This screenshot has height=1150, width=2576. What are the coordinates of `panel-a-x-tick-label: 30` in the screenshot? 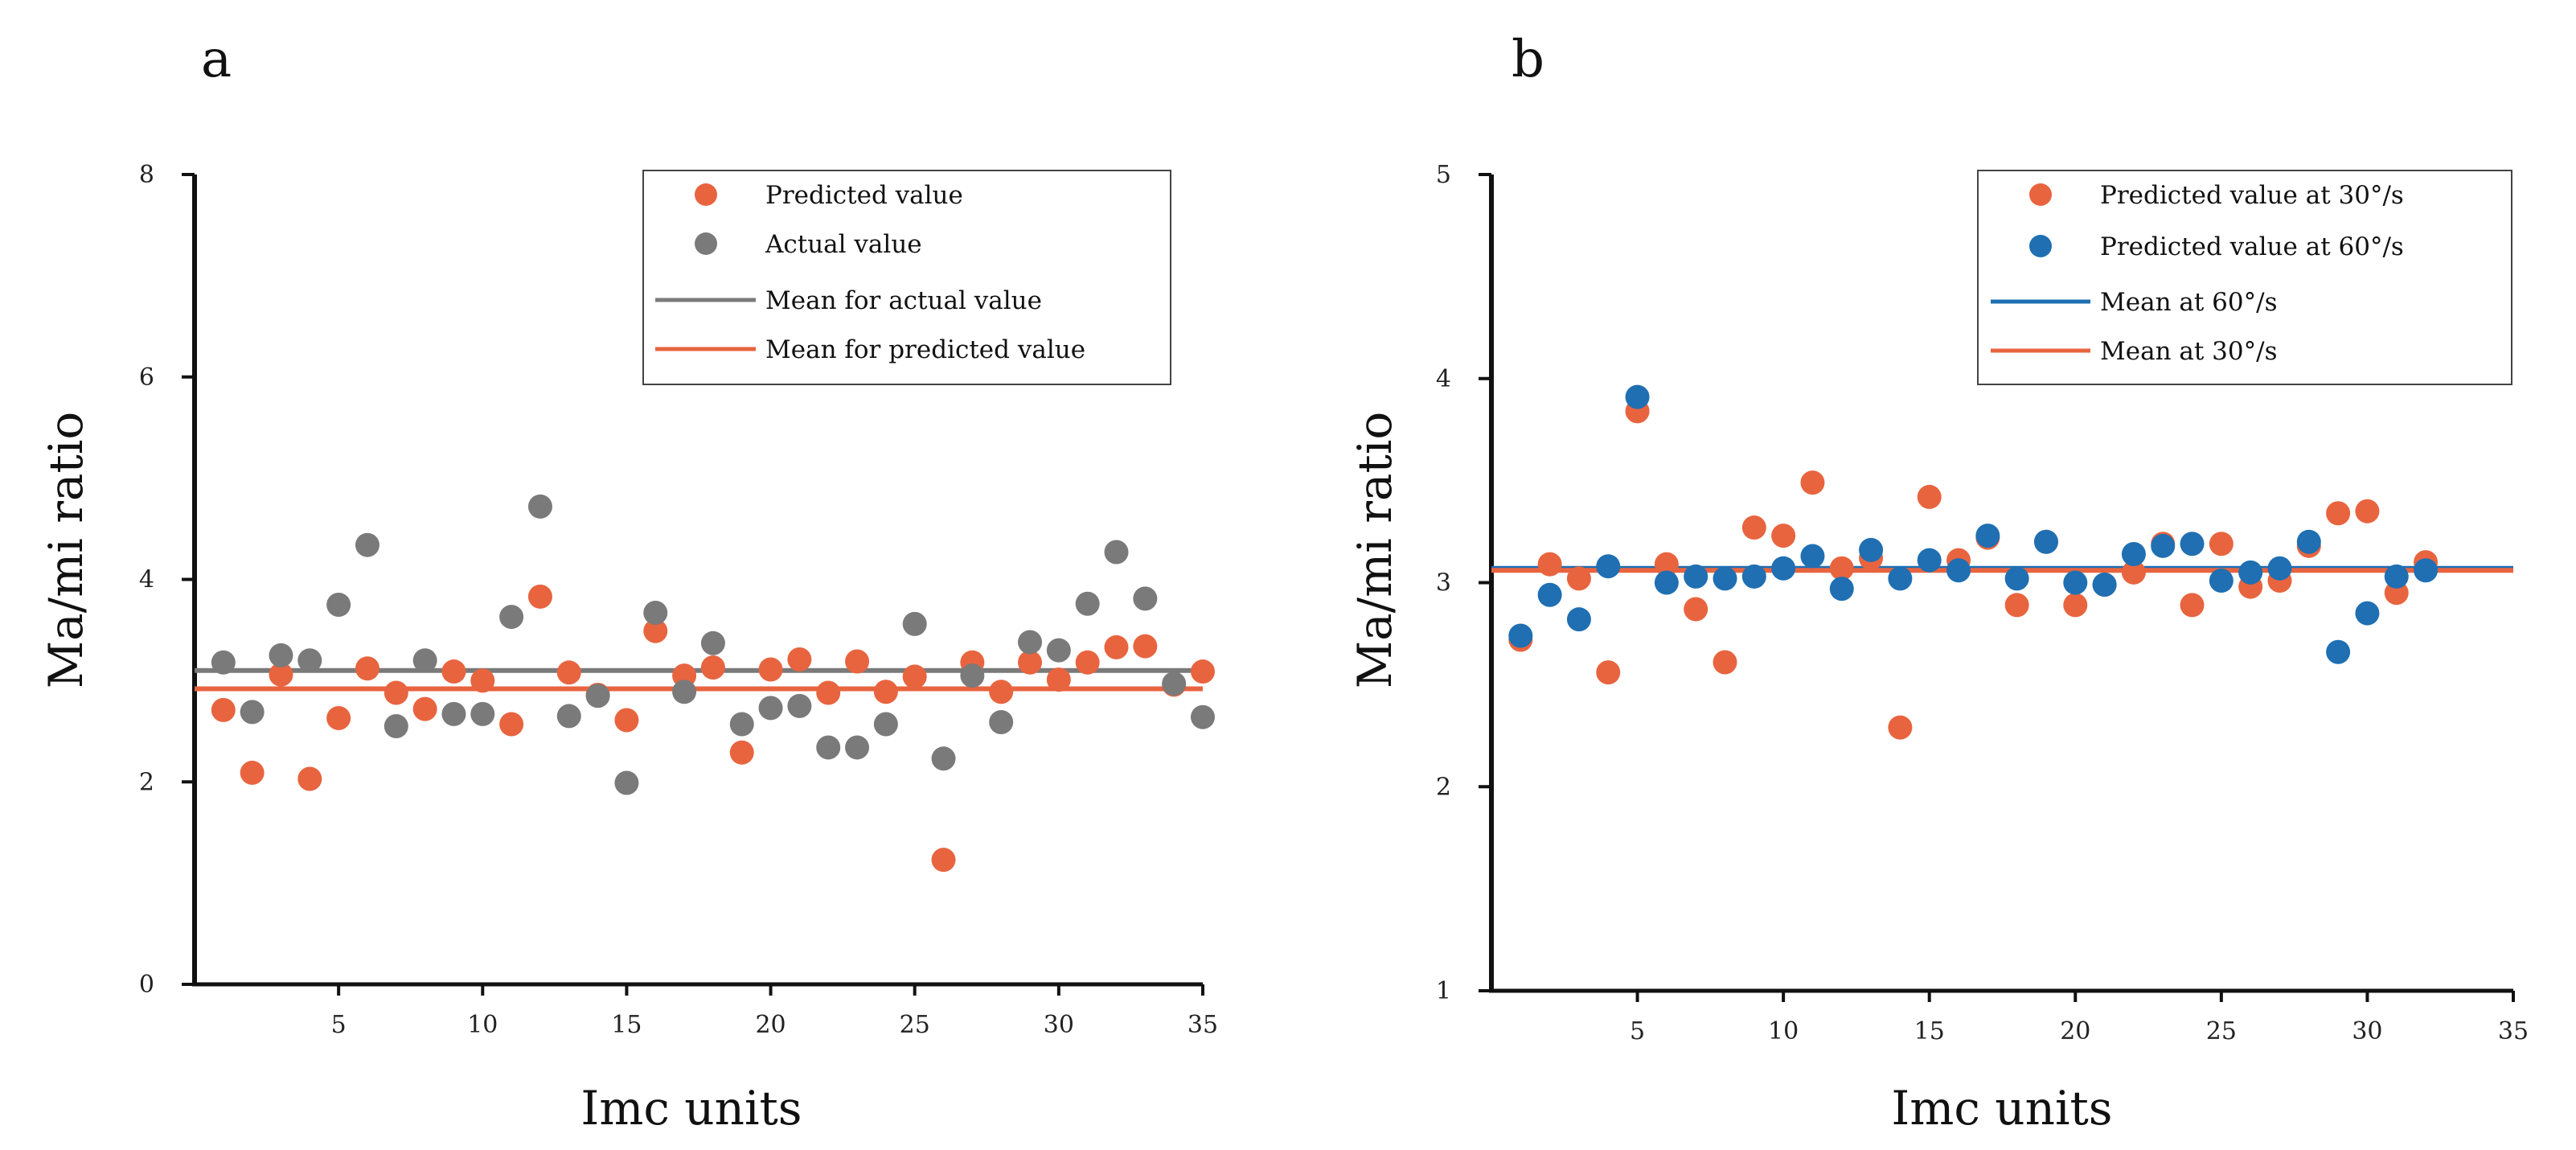 It's located at (1059, 1025).